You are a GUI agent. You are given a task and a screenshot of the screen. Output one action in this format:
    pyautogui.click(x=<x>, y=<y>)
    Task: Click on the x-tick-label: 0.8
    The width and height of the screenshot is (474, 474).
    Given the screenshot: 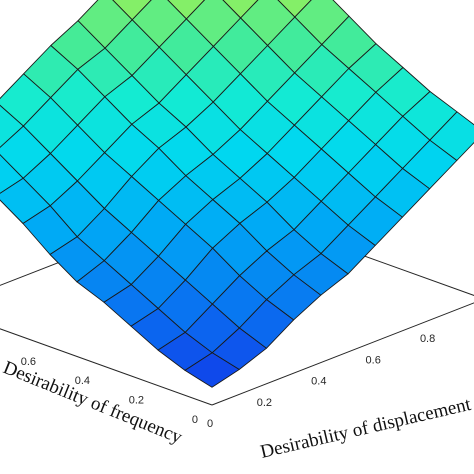 What is the action you would take?
    pyautogui.click(x=427, y=339)
    